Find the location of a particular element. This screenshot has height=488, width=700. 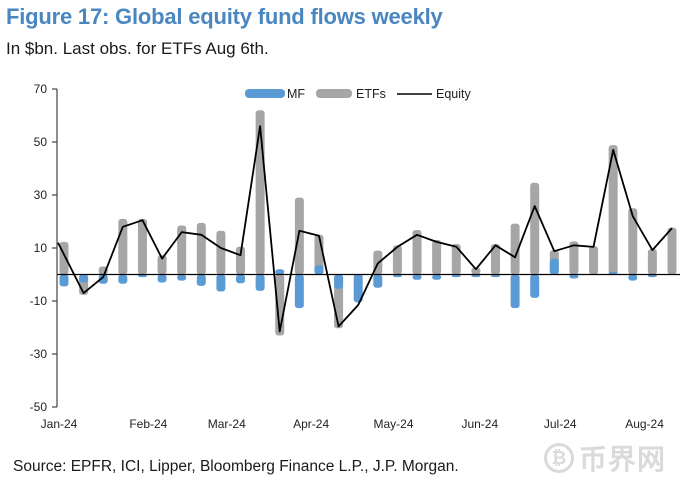

legend-etf-label: ETFs is located at coordinates (371, 94).